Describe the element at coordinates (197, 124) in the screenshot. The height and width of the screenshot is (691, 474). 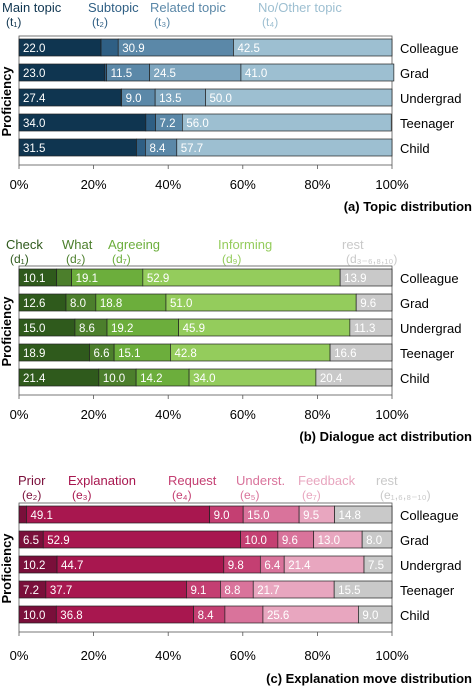
I see `data-label: 56.0` at that location.